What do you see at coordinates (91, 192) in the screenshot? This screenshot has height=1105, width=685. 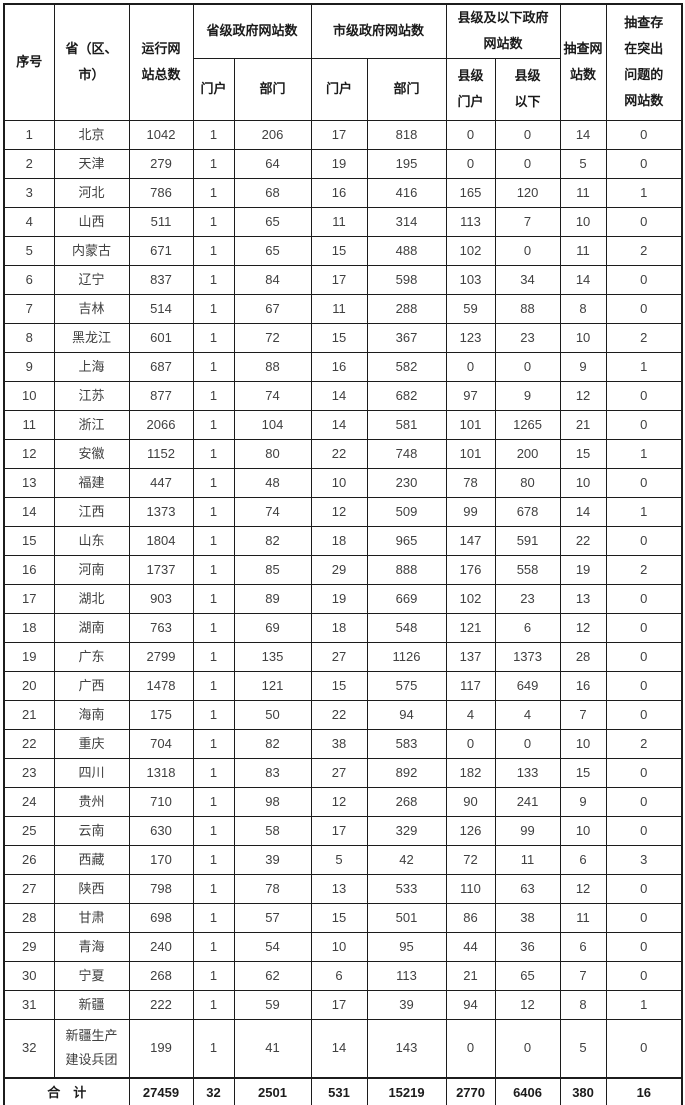 I see `province-cell: 河北` at bounding box center [91, 192].